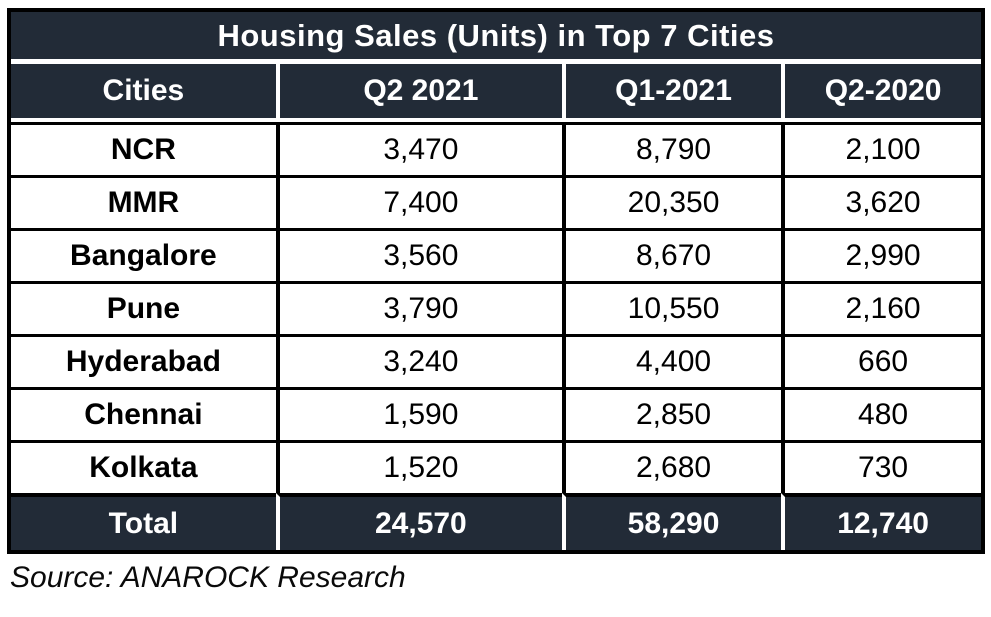 The height and width of the screenshot is (617, 991). I want to click on city-name-cell: Pune, so click(143, 307).